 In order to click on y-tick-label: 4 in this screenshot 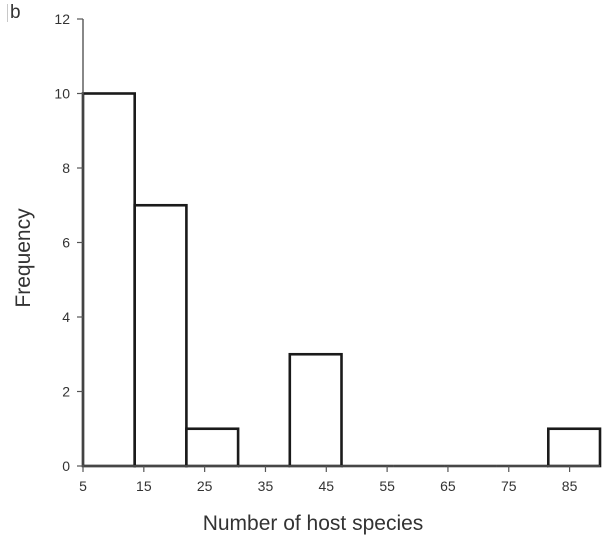, I will do `click(66, 317)`.